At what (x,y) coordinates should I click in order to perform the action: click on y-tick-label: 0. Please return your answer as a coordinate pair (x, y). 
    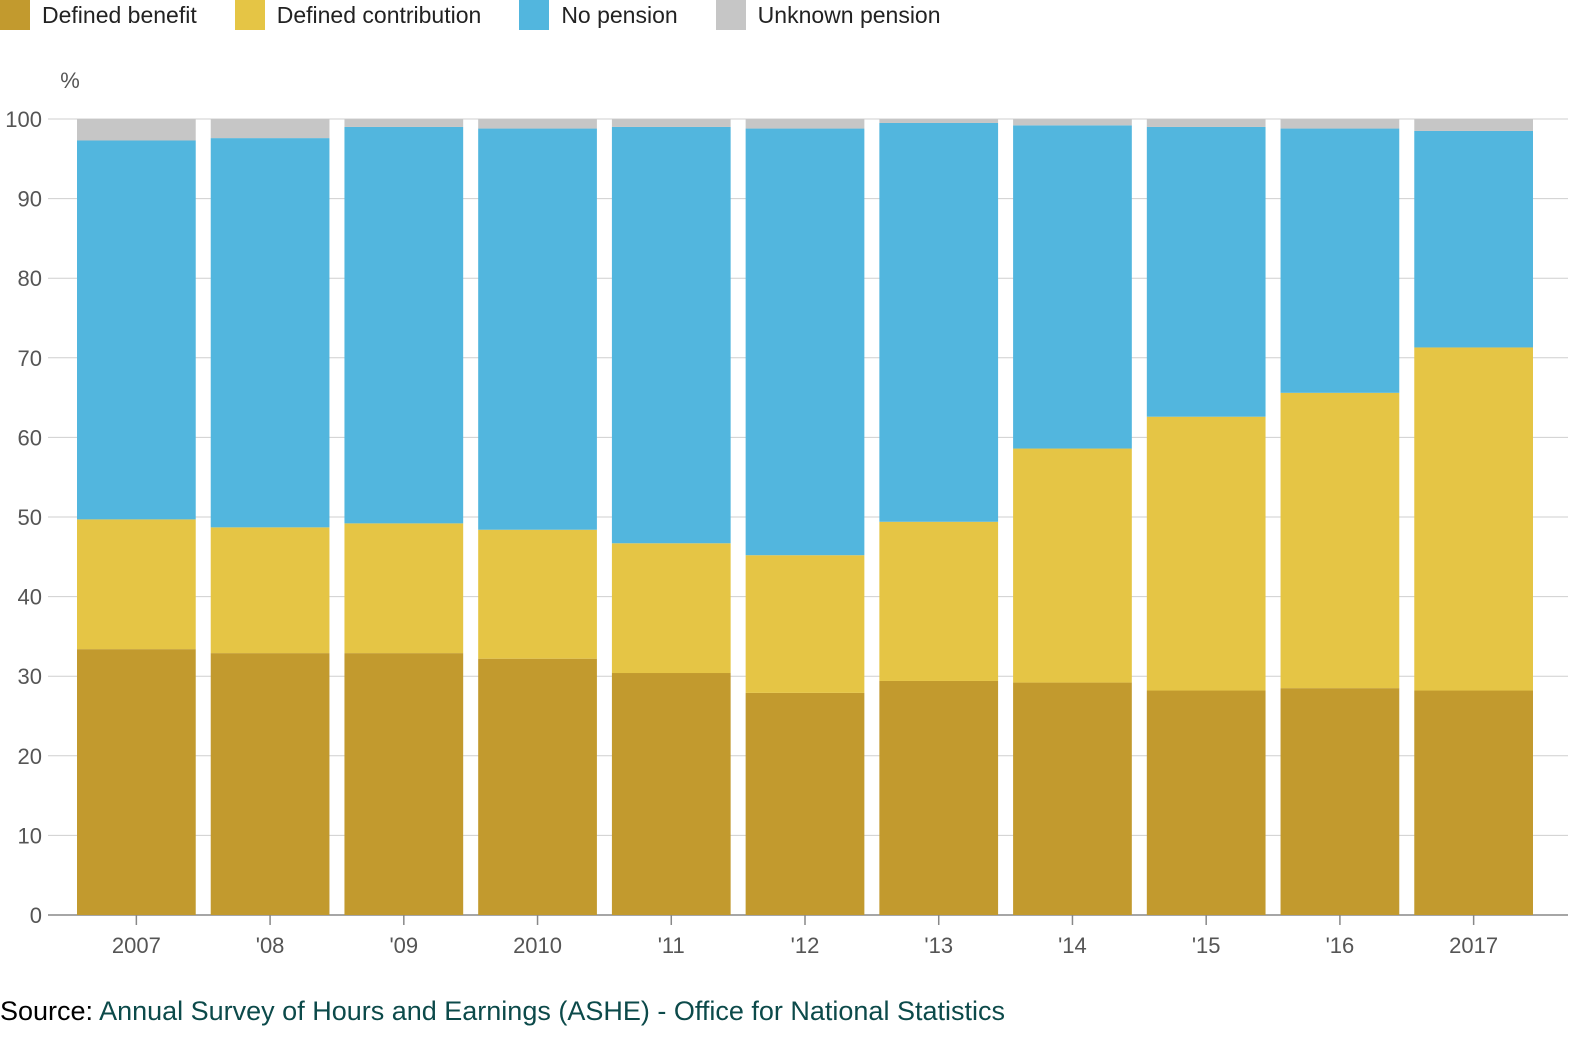
    Looking at the image, I should click on (36, 915).